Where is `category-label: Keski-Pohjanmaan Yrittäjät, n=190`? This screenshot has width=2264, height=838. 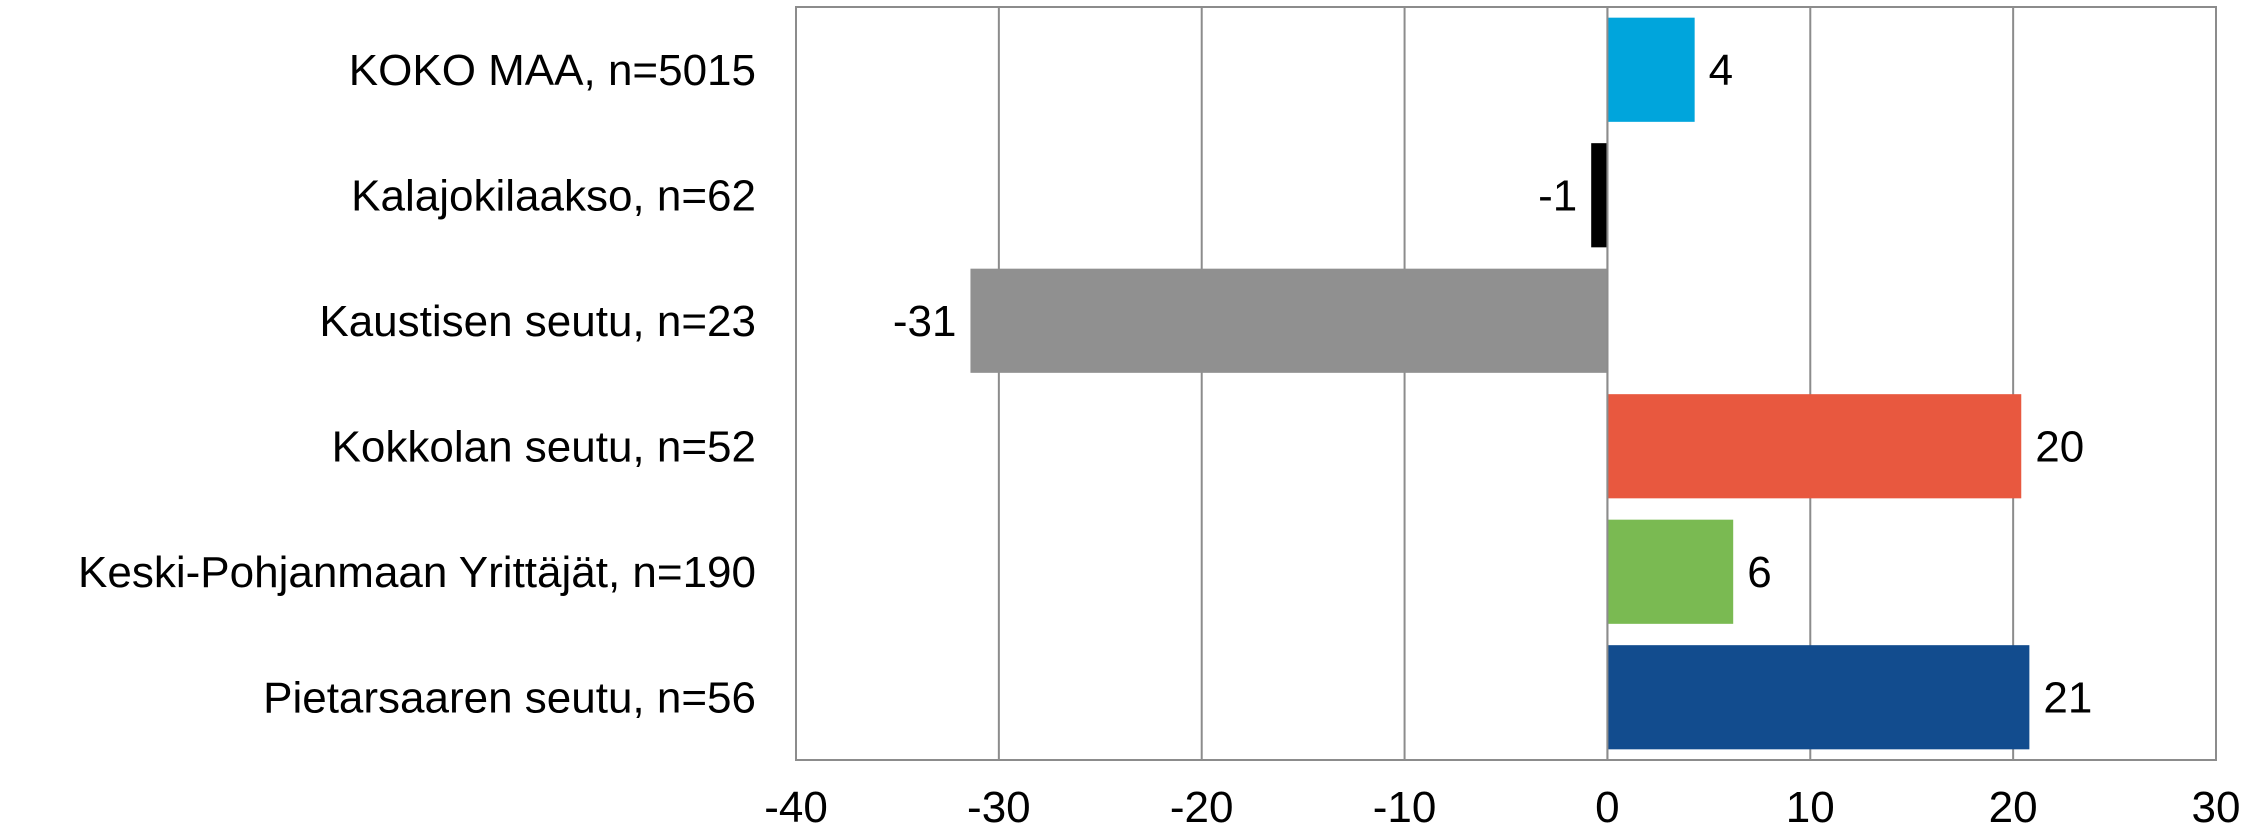
category-label: Keski-Pohjanmaan Yrittäjät, n=190 is located at coordinates (417, 572).